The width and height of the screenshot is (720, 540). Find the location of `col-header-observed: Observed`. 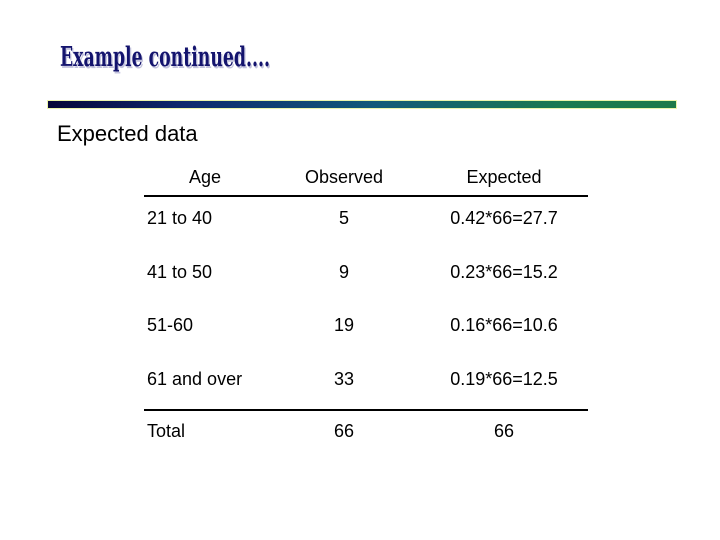

col-header-observed: Observed is located at coordinates (344, 177).